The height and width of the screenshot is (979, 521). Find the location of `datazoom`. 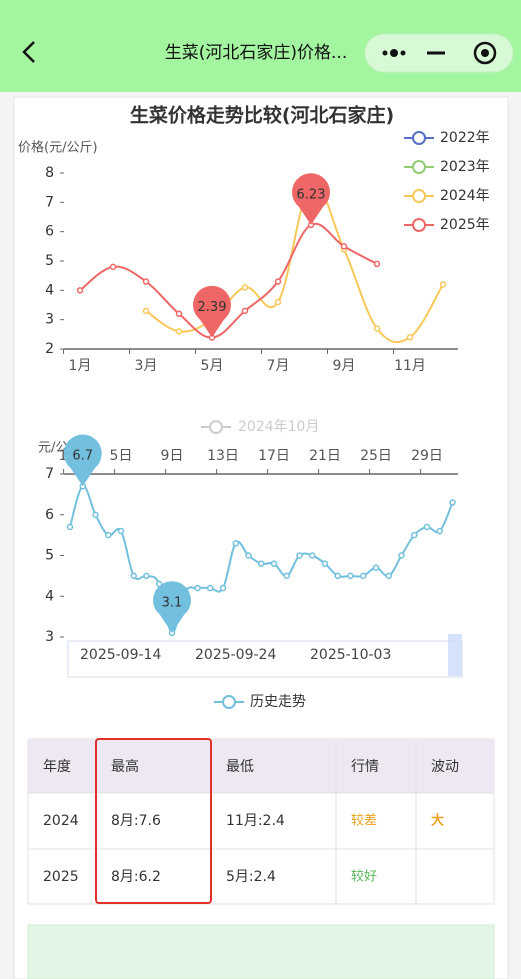

datazoom is located at coordinates (265, 659).